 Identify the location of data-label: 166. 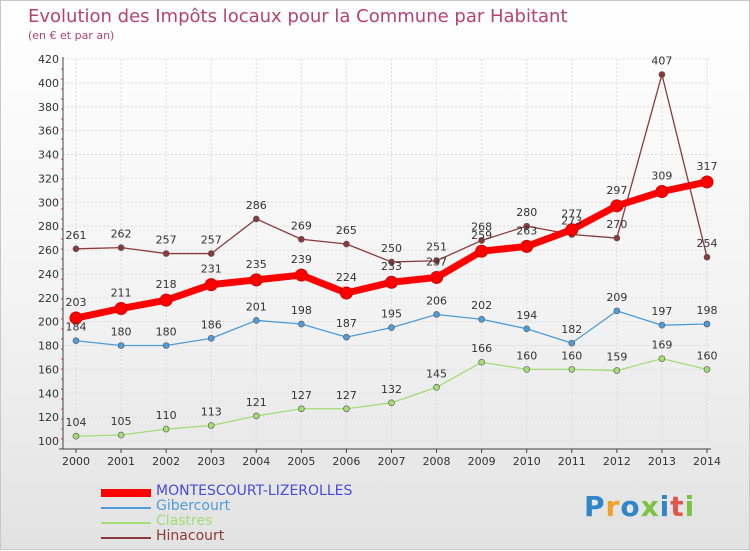
(481, 348).